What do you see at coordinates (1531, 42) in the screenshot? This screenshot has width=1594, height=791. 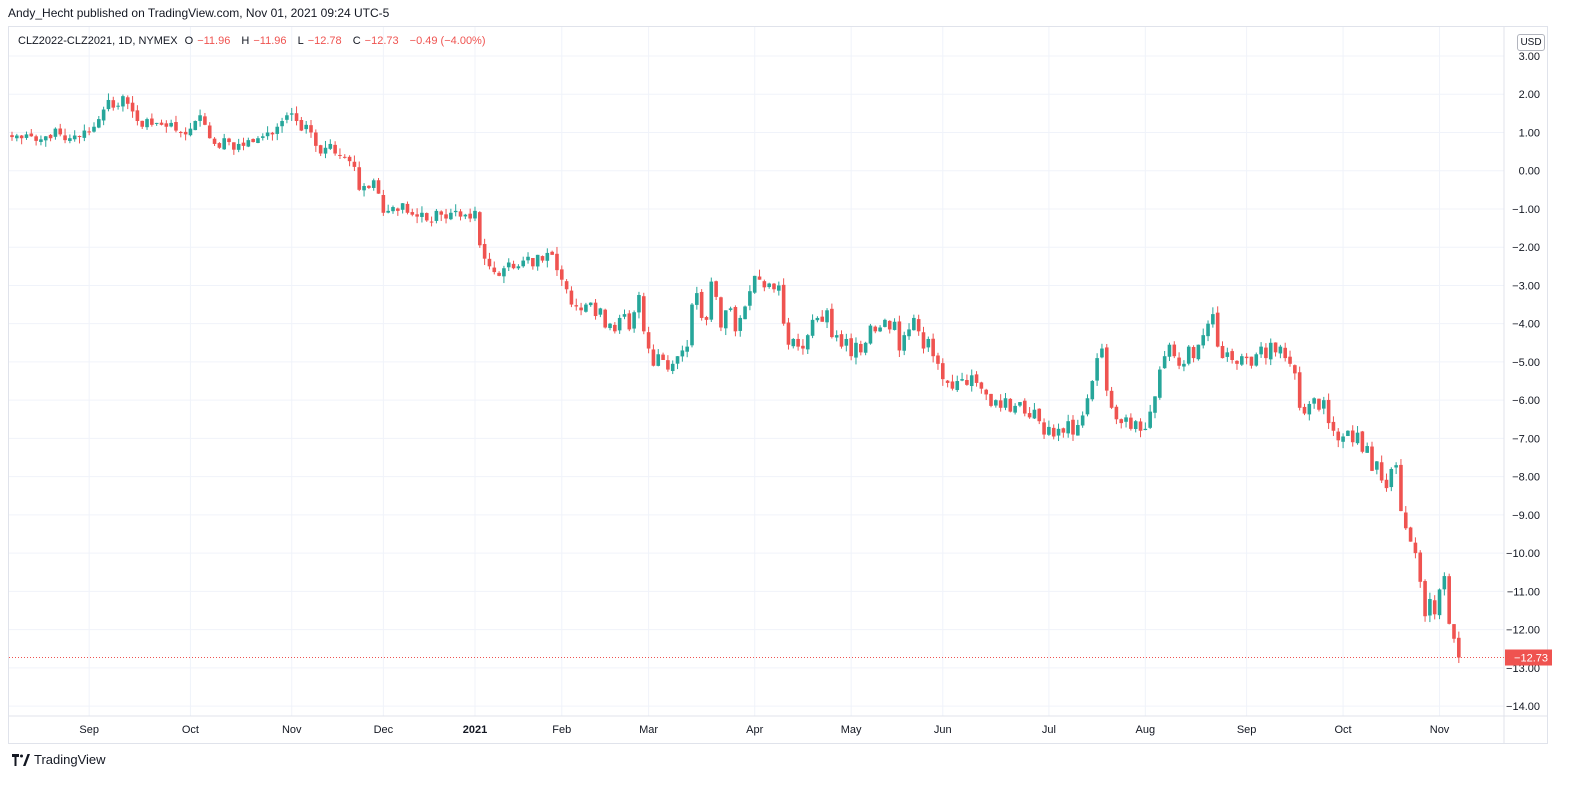 I see `currency-button: USD` at bounding box center [1531, 42].